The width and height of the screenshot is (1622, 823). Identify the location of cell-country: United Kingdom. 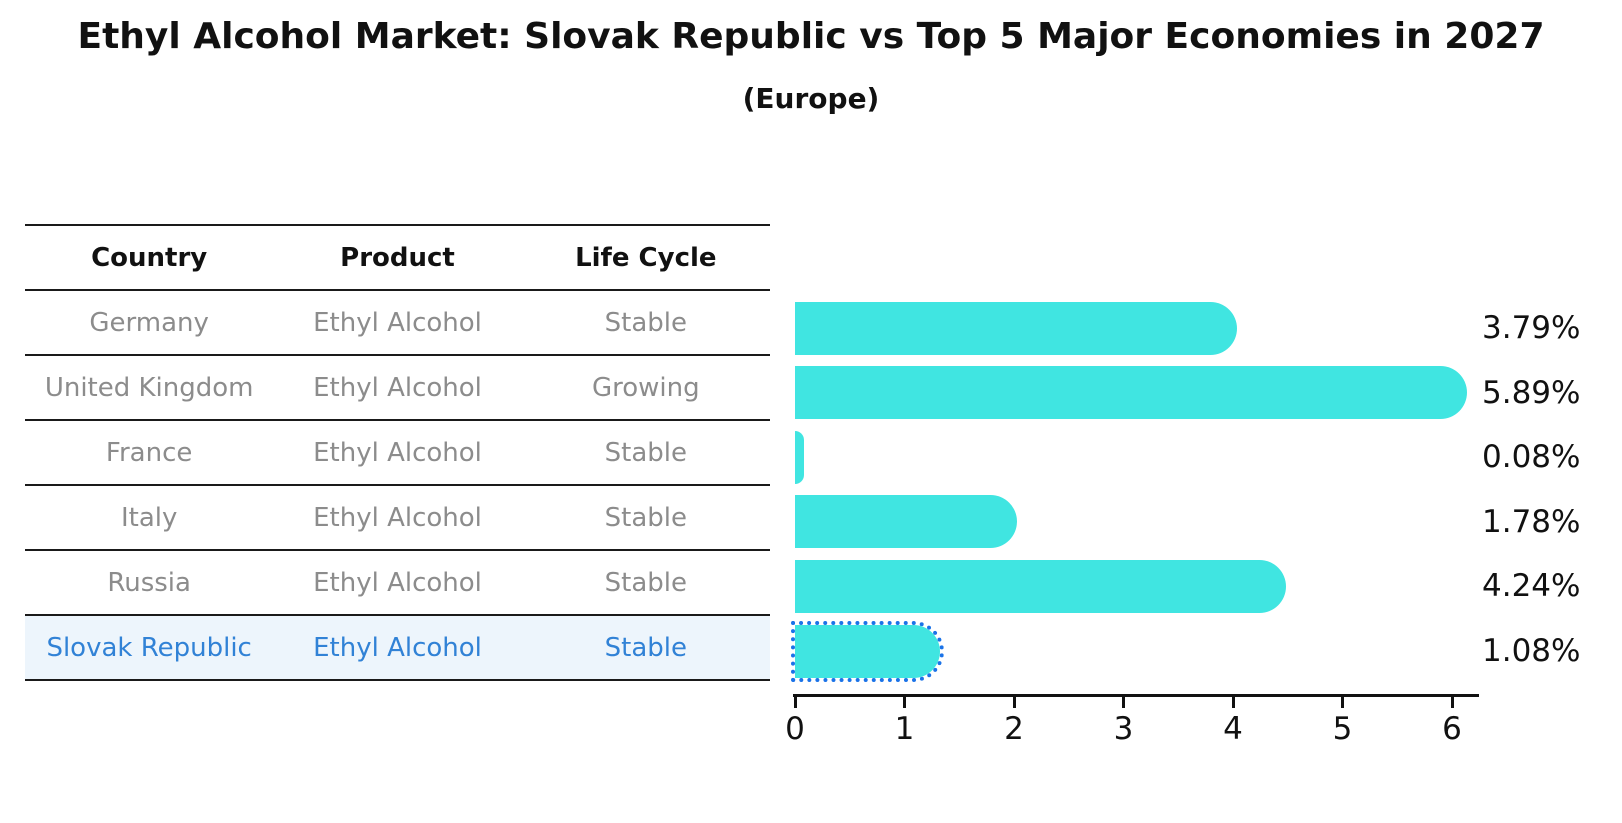
(149, 387).